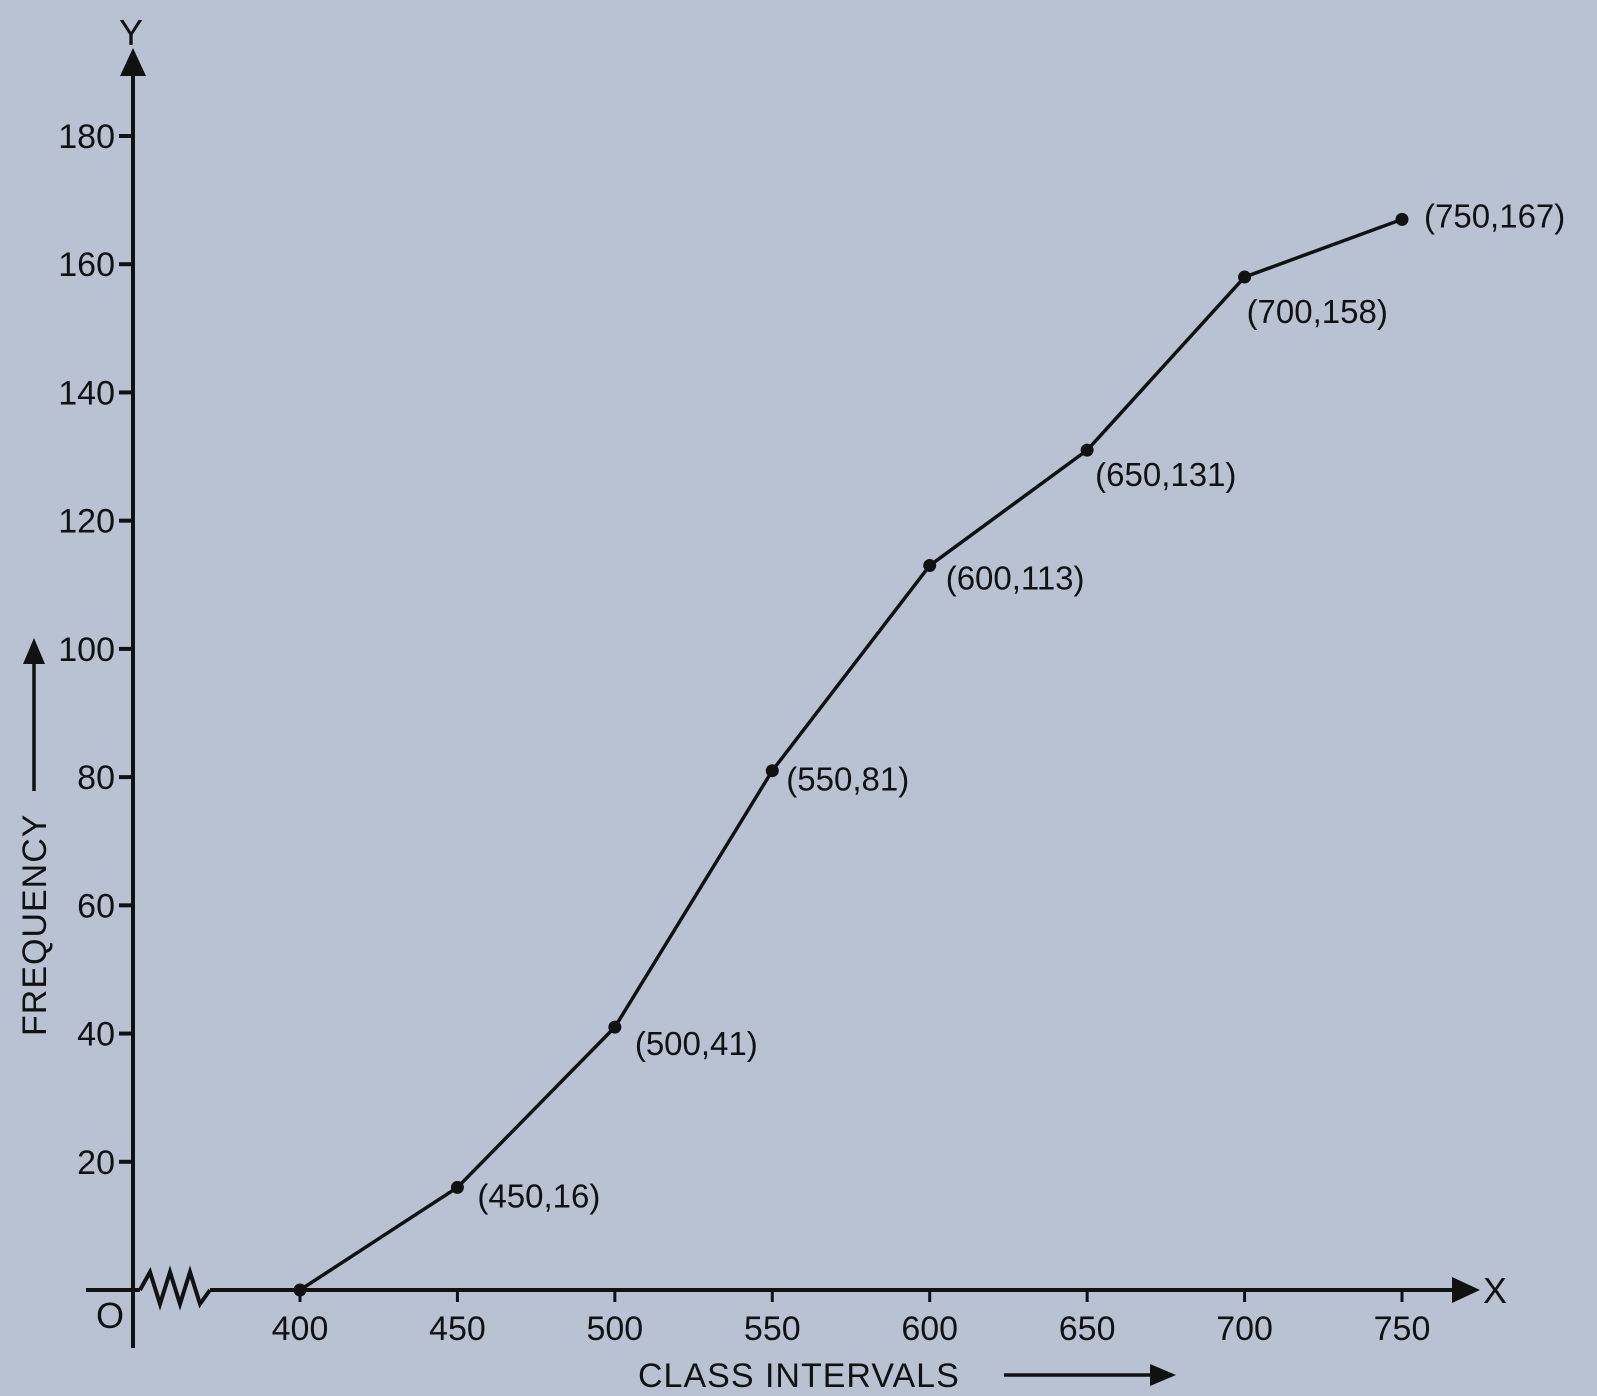  Describe the element at coordinates (799, 1376) in the screenshot. I see `x-axis-title: CLASS INTERVALS` at that location.